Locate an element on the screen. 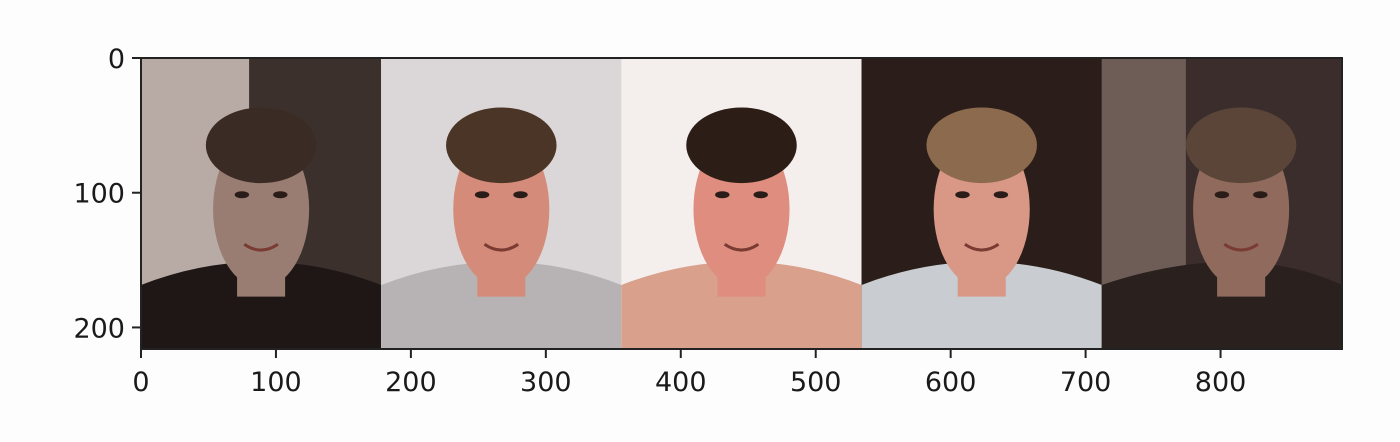  face-1-eye-left is located at coordinates (242, 195).